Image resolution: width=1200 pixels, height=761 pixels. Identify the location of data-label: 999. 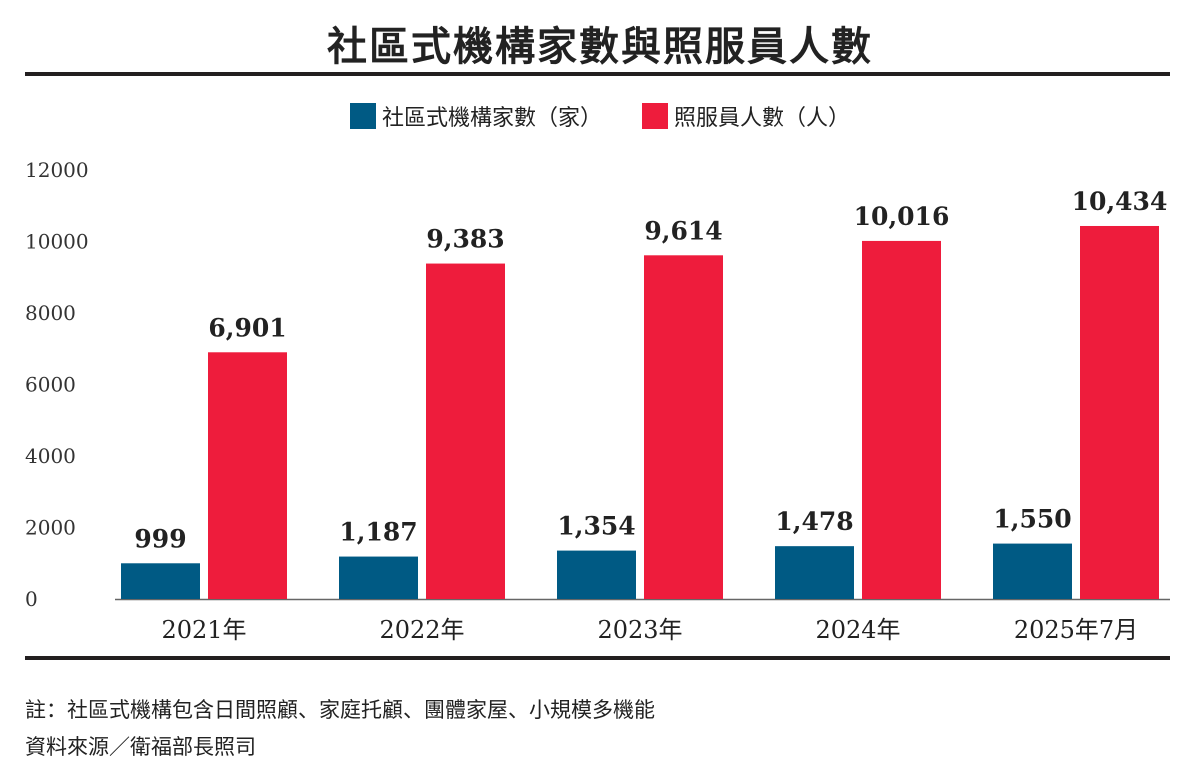
(160, 538).